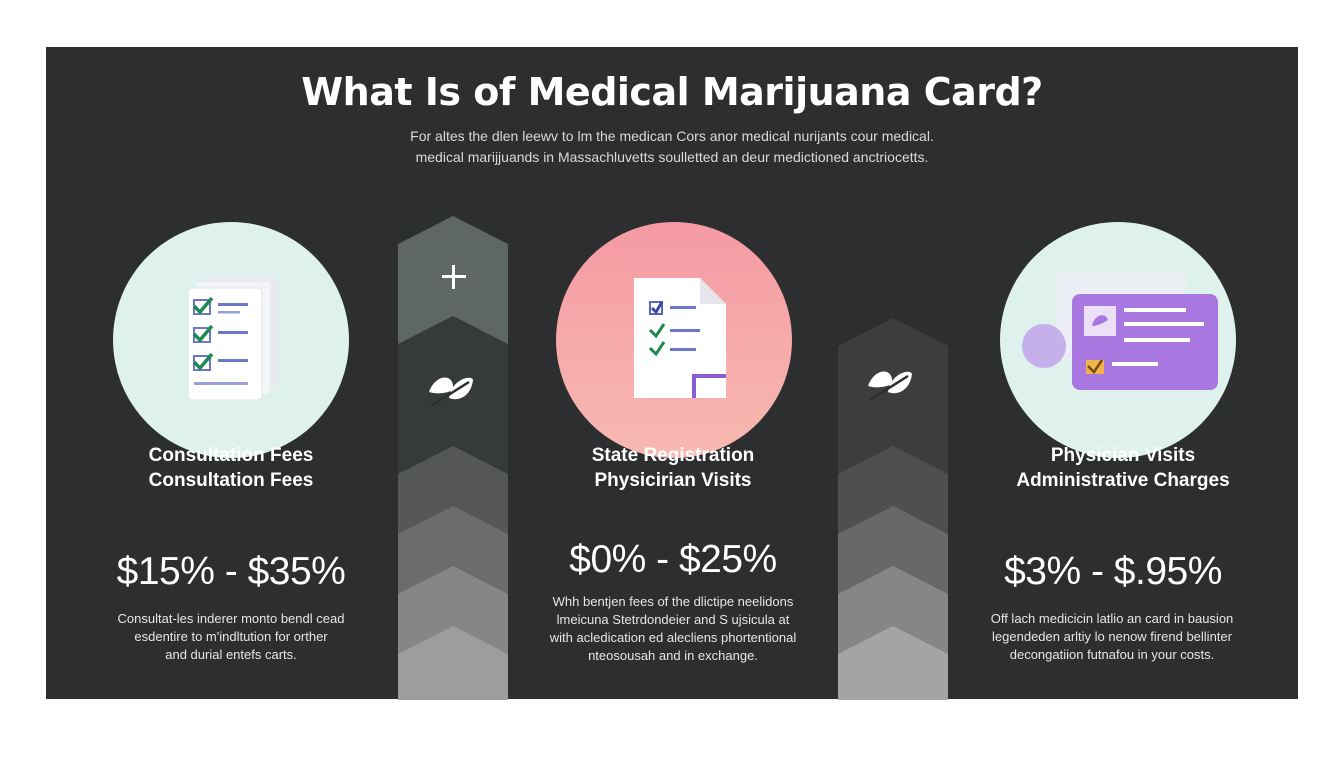 This screenshot has height=768, width=1344. What do you see at coordinates (673, 619) in the screenshot?
I see `column-2-desc-line-2: lmeicuna Stetrdondeier and S ujsicula at` at bounding box center [673, 619].